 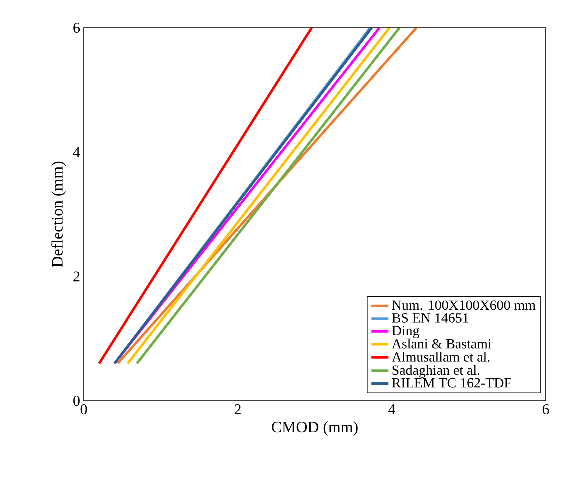 I want to click on legend-label: BS EN 14651, so click(x=430, y=318).